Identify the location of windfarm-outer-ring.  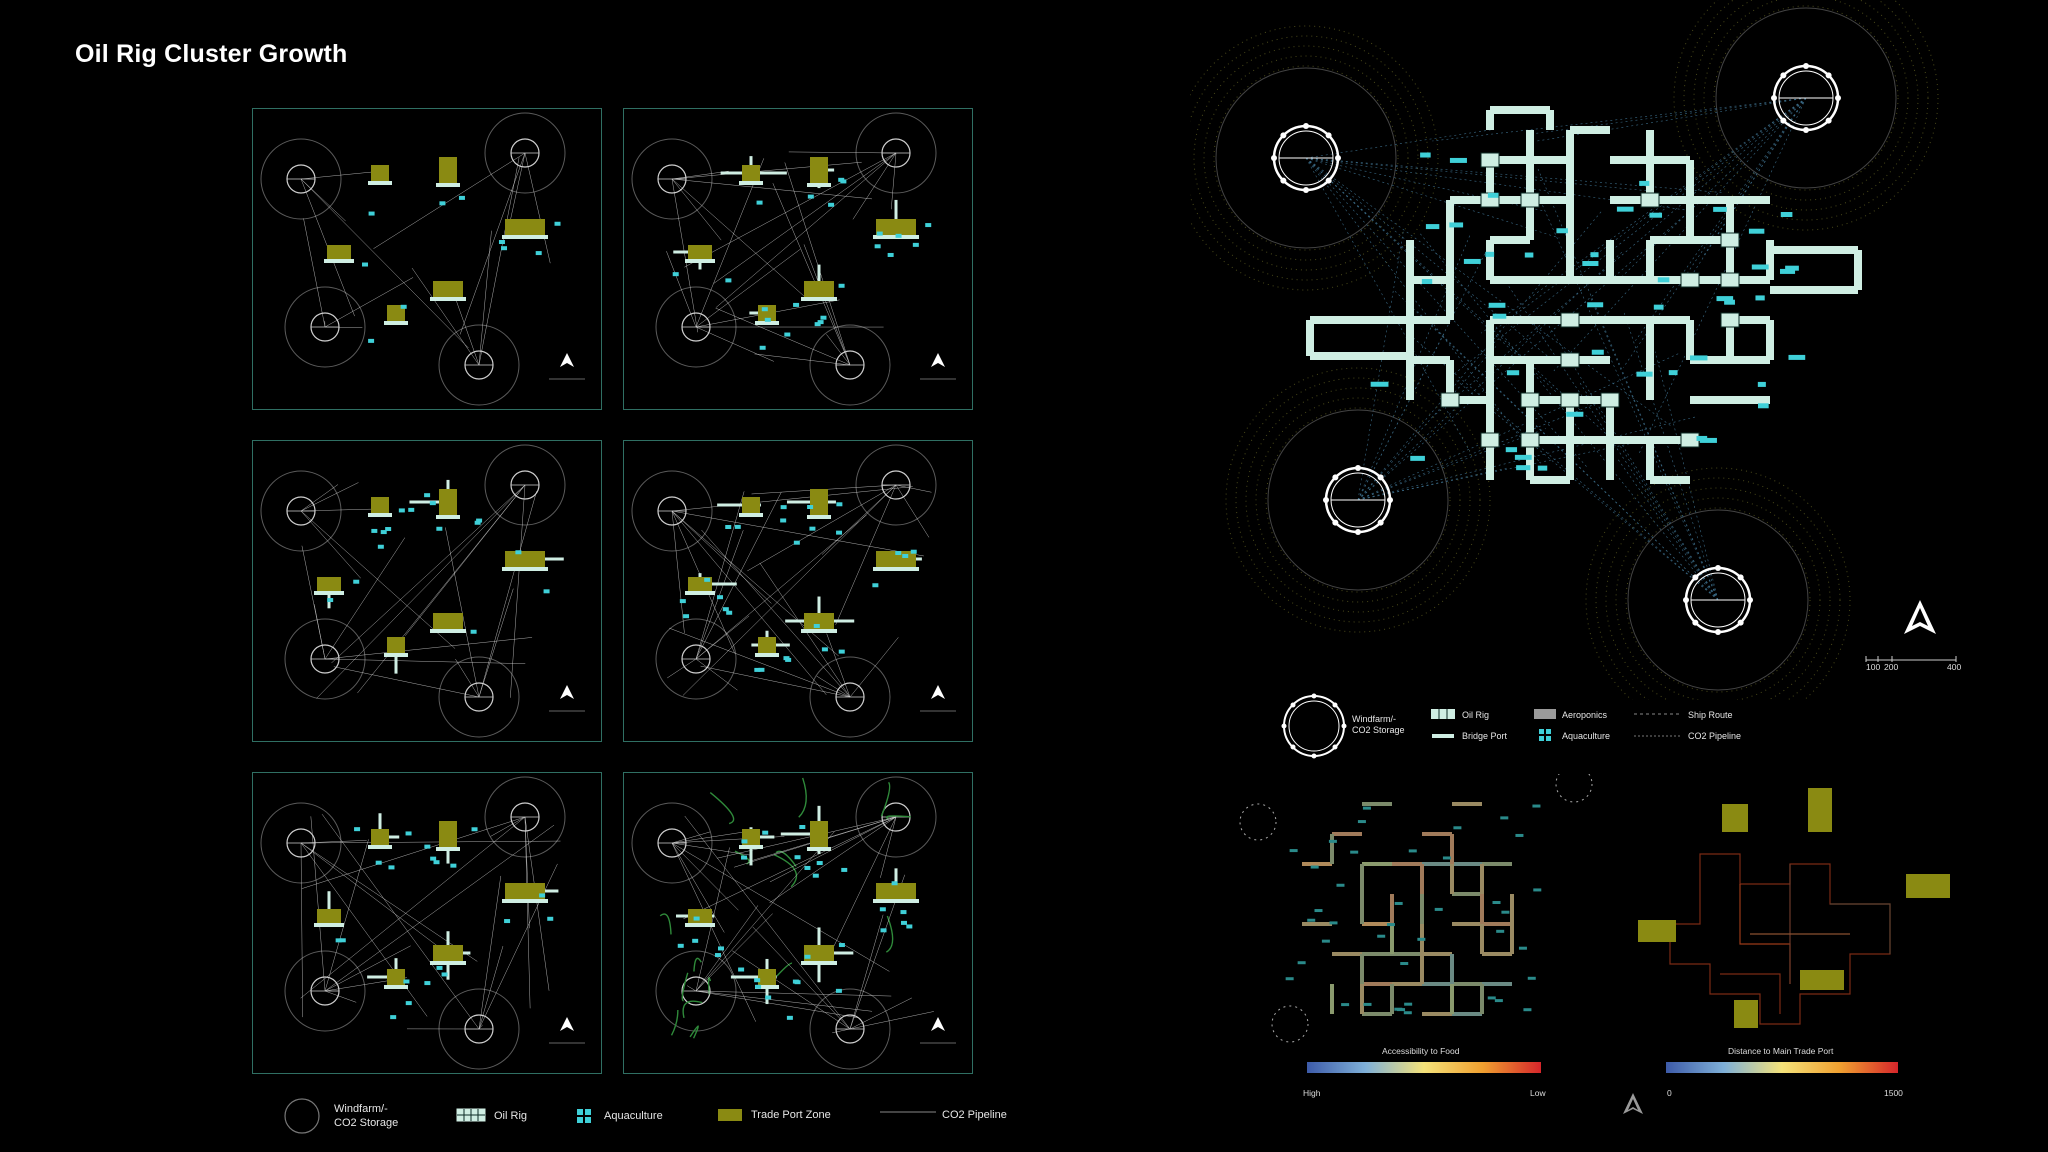
(696, 659).